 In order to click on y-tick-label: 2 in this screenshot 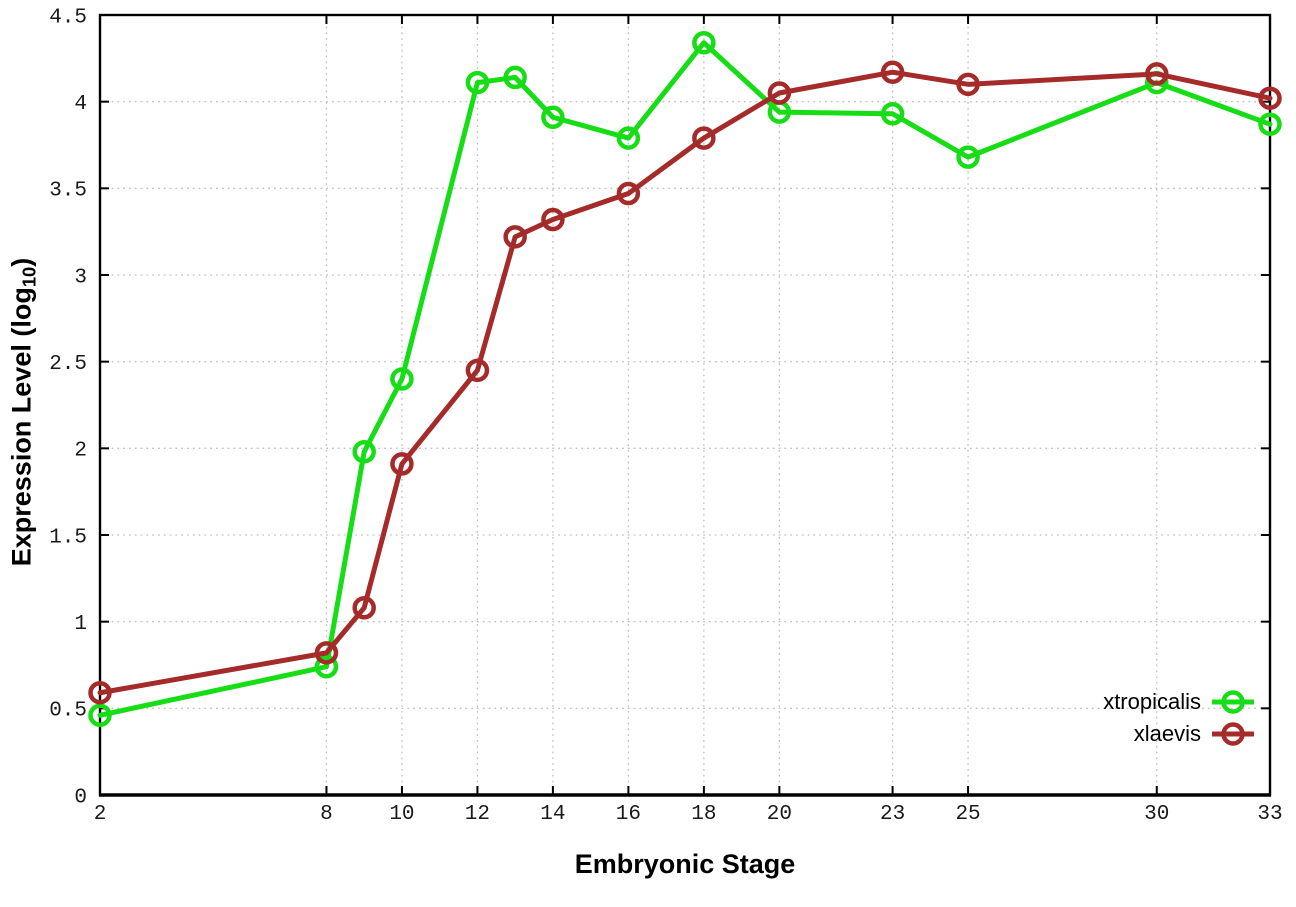, I will do `click(80, 451)`.